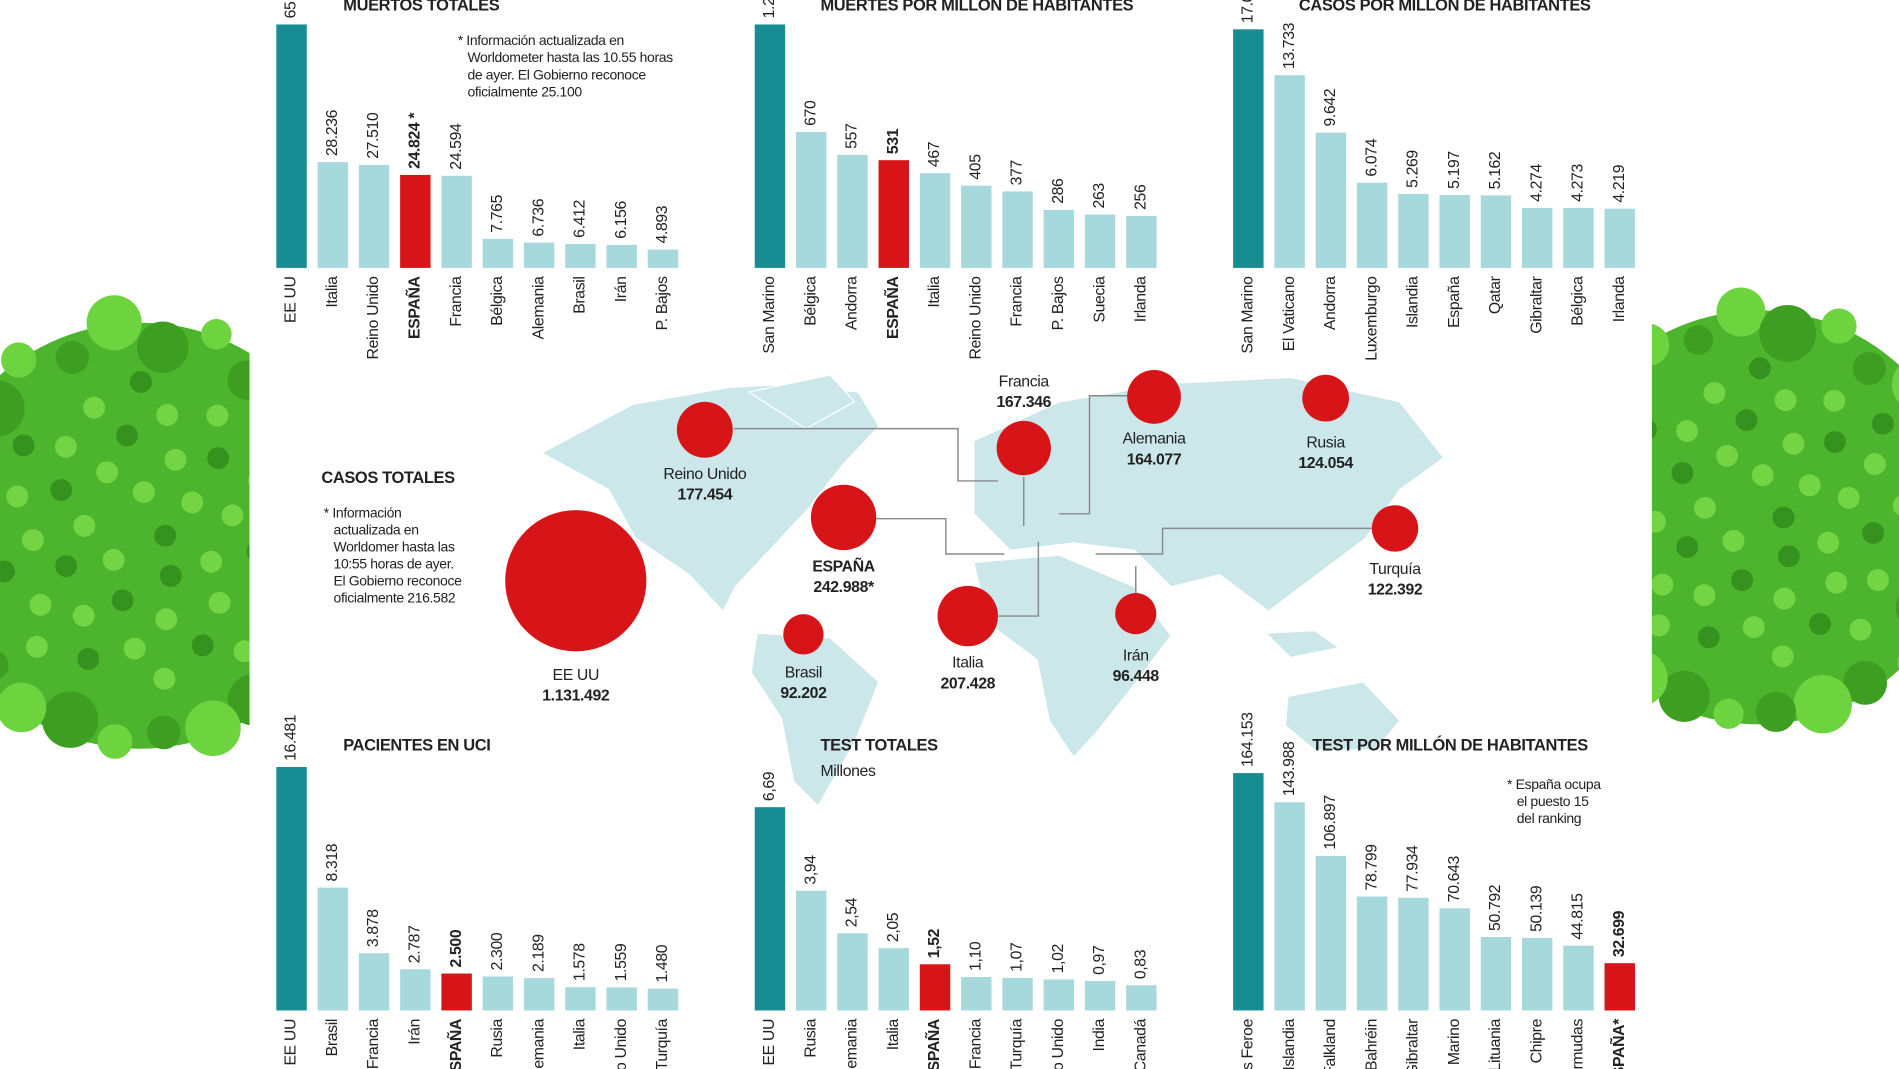  Describe the element at coordinates (769, 9) in the screenshot. I see `value-label: 1.2` at that location.